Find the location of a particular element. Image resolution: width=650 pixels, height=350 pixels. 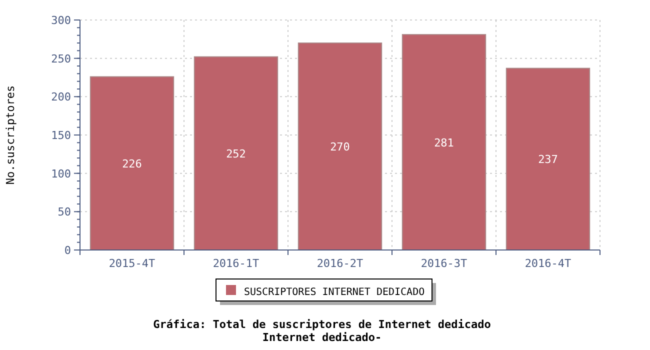

text: Internet dedicado- is located at coordinates (322, 337).